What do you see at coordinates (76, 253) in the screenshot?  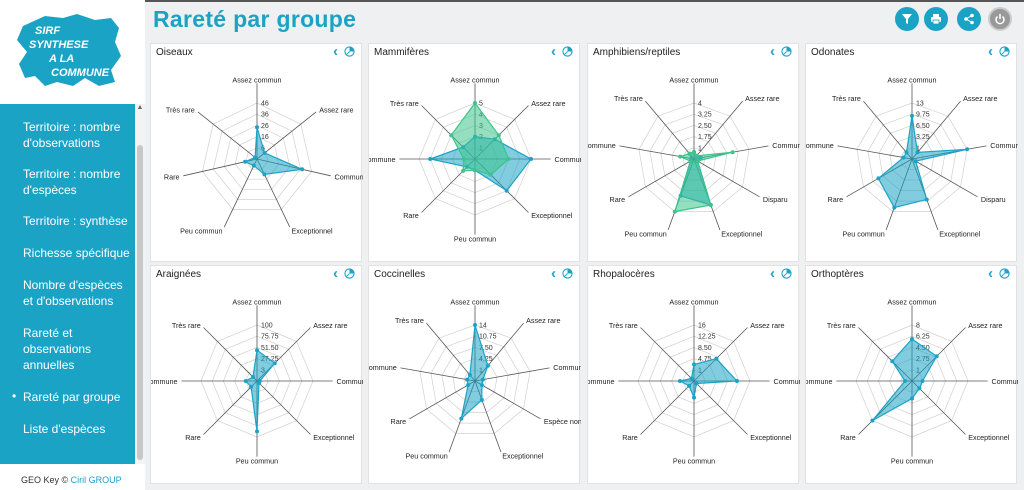 I see `nav-item-richesse-specifique: Richesse spécifique` at bounding box center [76, 253].